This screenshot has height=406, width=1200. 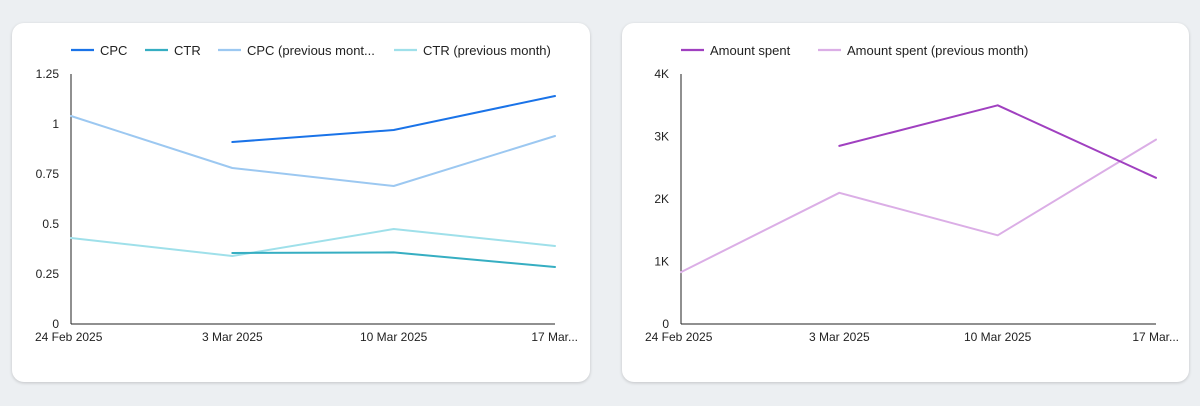 I want to click on legend-label: Amount spent, so click(x=750, y=50).